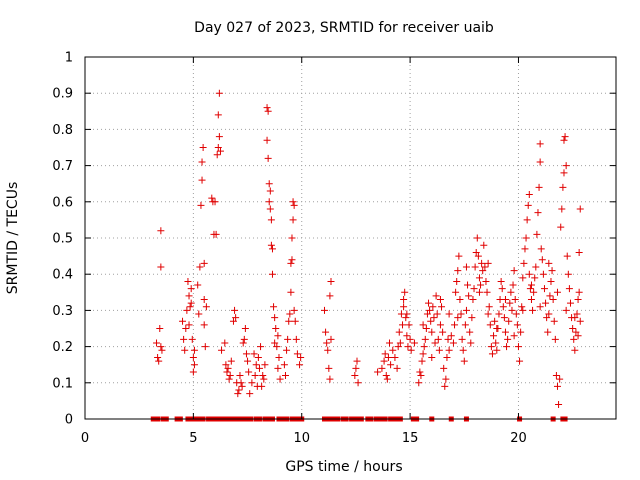  I want to click on y-tick-label: 0.8, so click(62, 130).